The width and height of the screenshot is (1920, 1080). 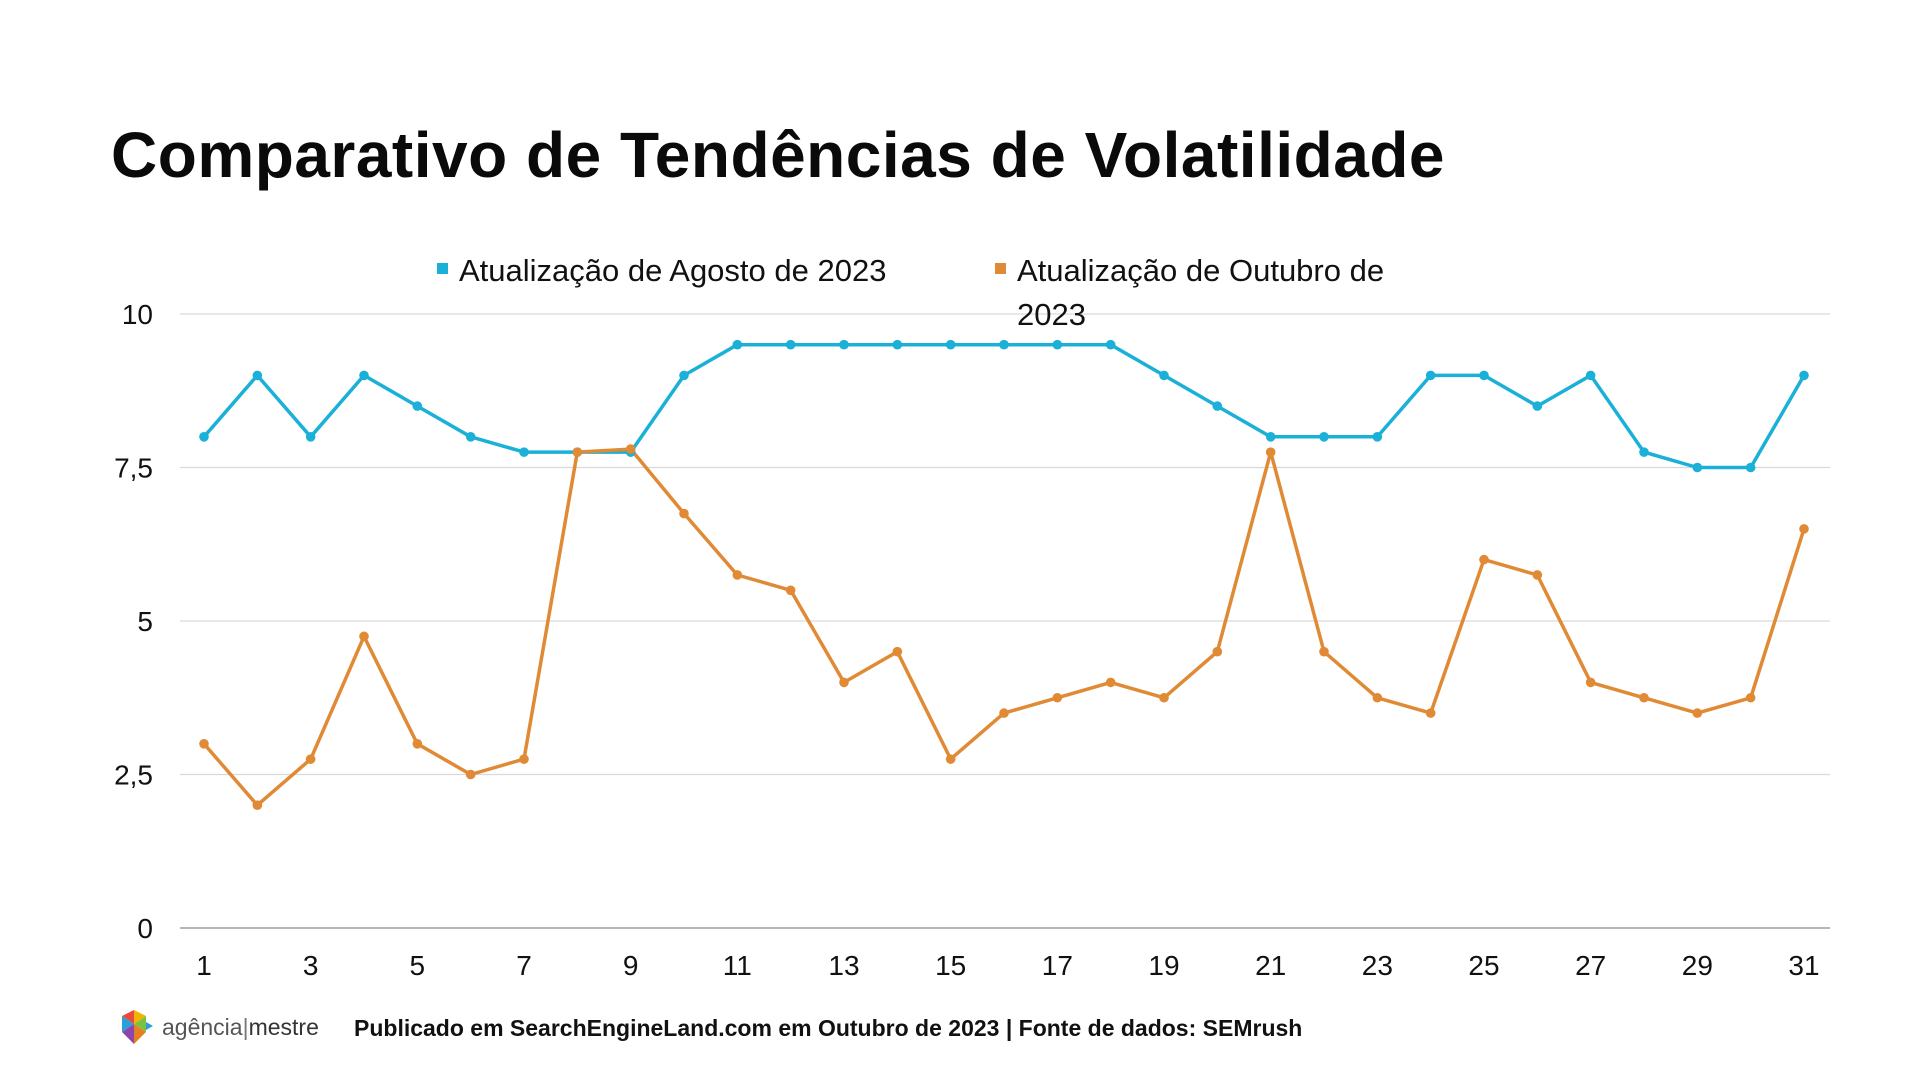 What do you see at coordinates (950, 965) in the screenshot?
I see `x-tick-label: 15` at bounding box center [950, 965].